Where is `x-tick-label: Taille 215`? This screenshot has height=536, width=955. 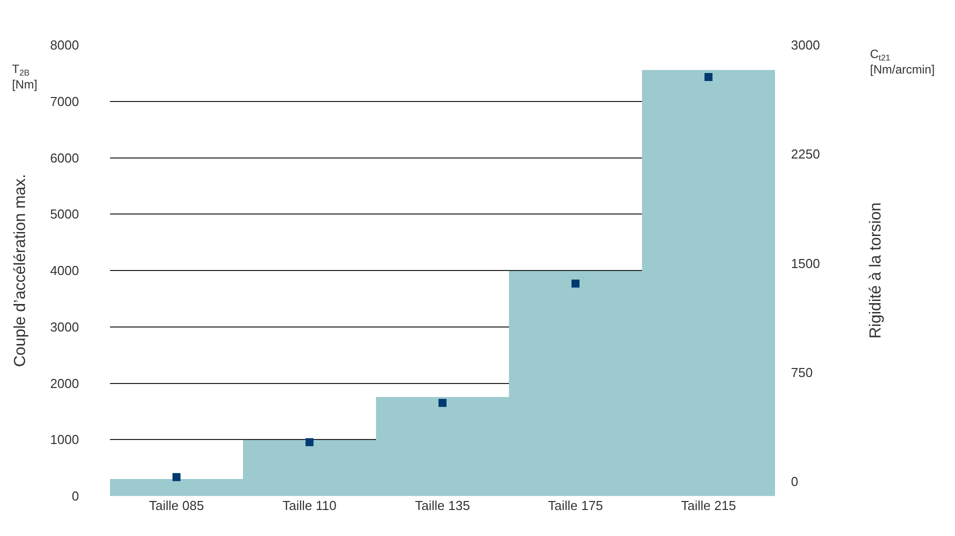 x-tick-label: Taille 215 is located at coordinates (708, 505).